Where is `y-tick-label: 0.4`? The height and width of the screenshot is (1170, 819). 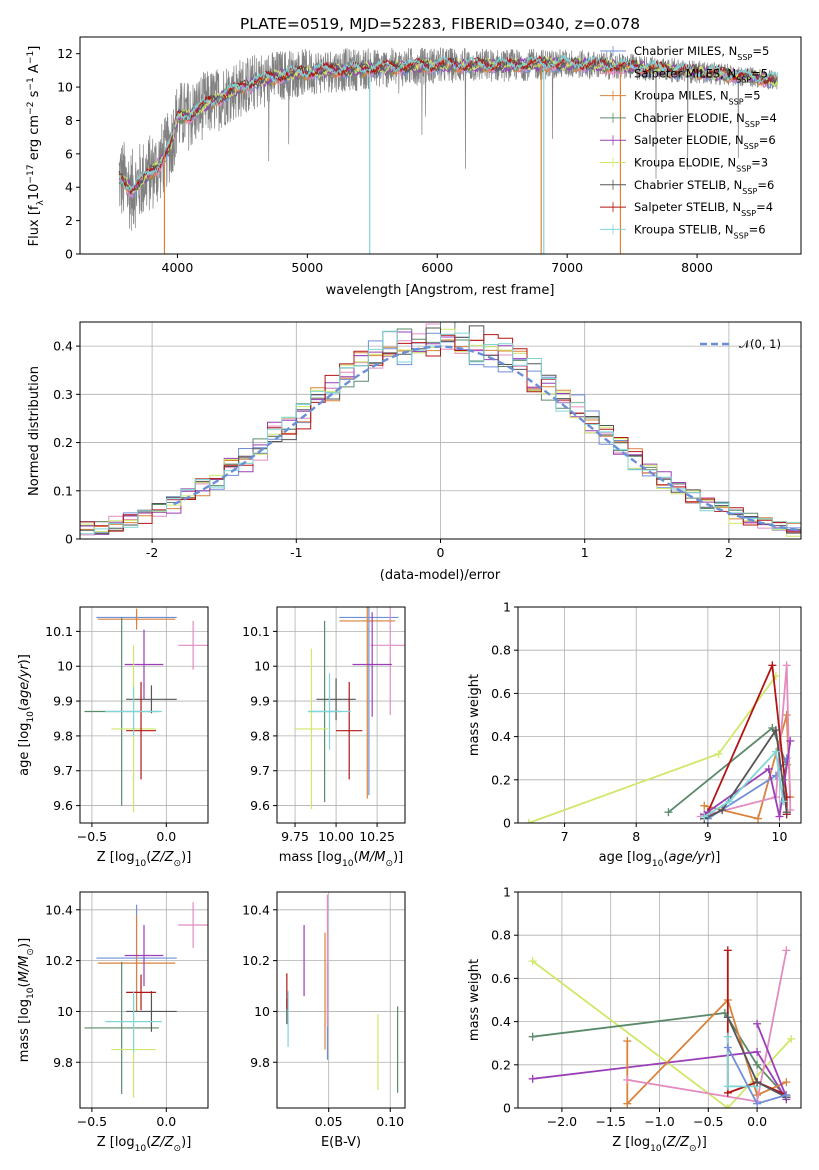
y-tick-label: 0.4 is located at coordinates (501, 736).